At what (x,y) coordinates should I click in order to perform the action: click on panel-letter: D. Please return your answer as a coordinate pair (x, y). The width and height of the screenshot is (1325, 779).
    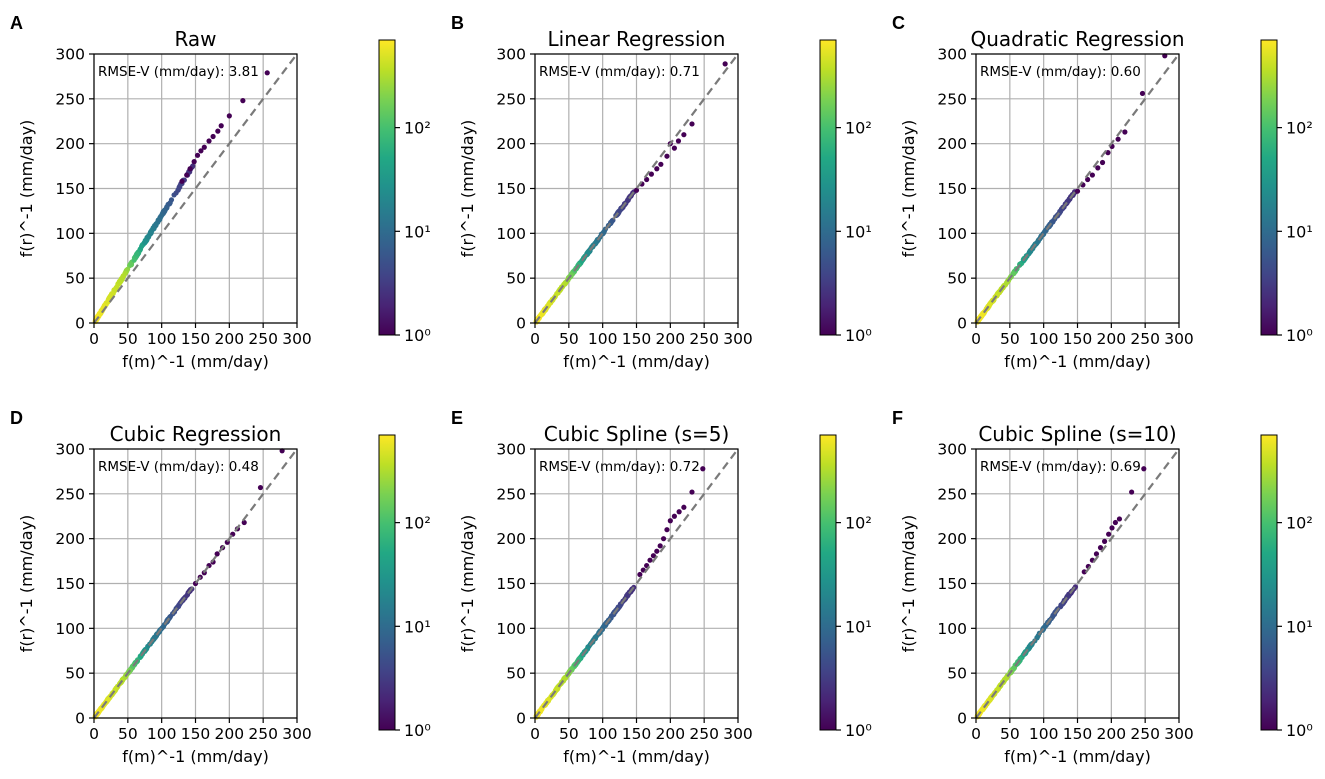
    Looking at the image, I should click on (16, 418).